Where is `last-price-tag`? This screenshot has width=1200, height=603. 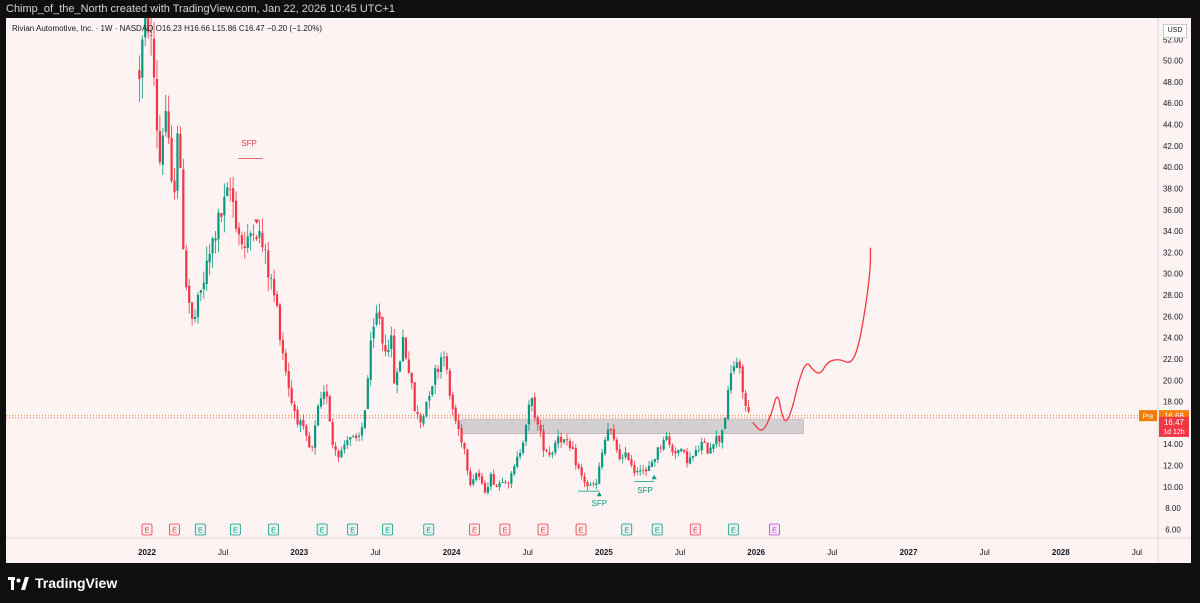
last-price-tag is located at coordinates (1174, 426).